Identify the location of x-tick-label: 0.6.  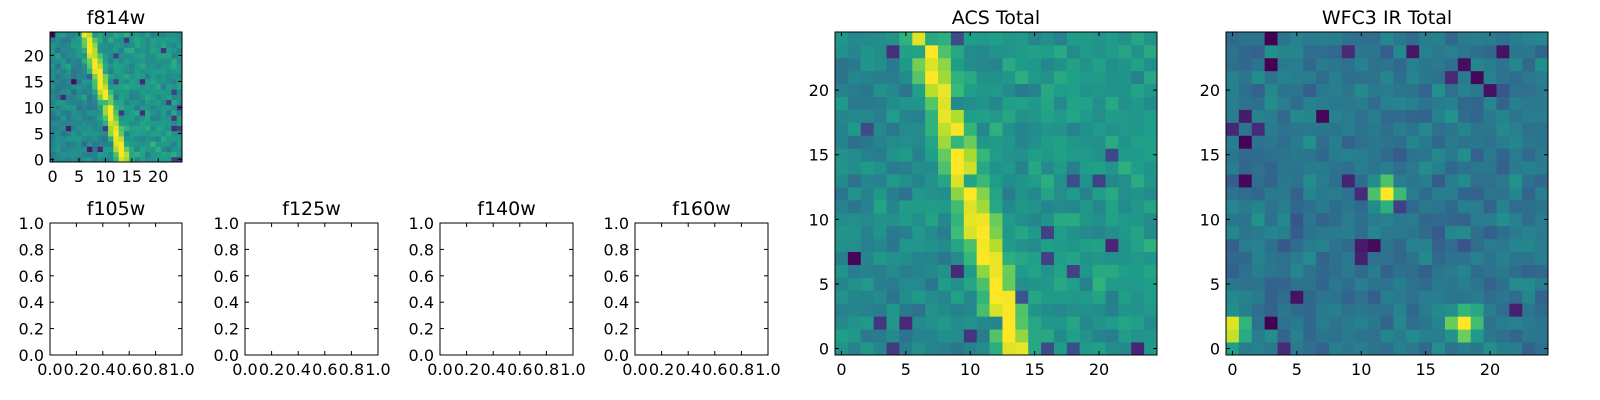
(519, 369).